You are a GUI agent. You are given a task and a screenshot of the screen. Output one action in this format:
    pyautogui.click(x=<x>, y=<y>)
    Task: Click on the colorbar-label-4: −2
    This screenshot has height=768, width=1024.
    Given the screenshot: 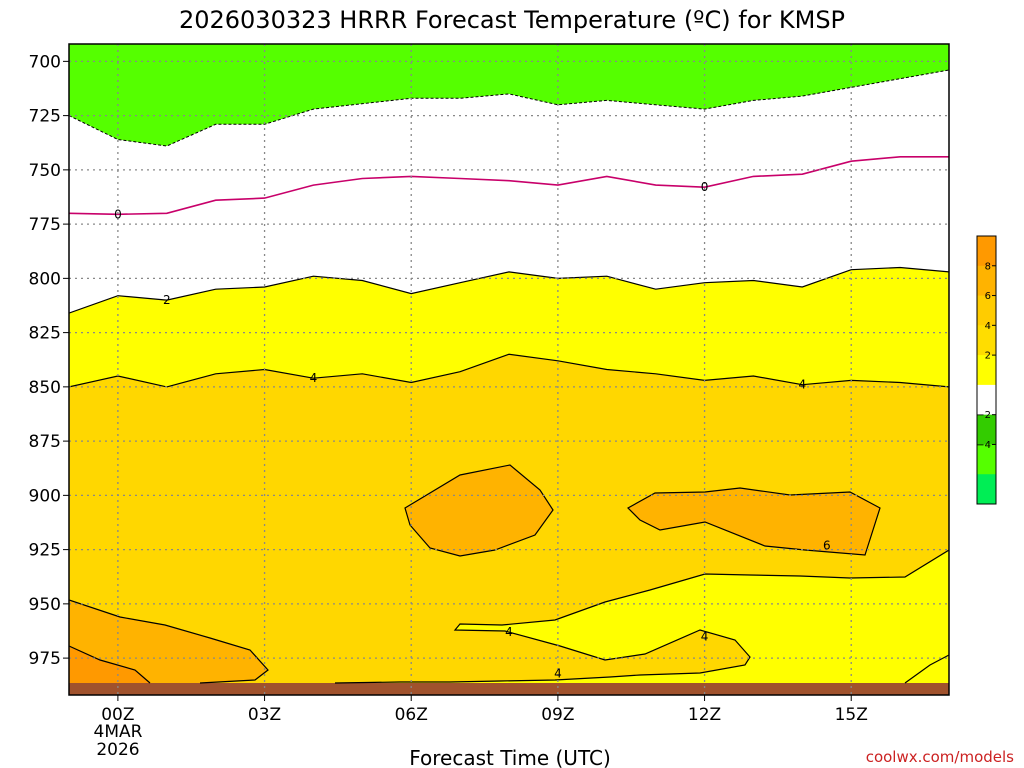 What is the action you would take?
    pyautogui.click(x=983, y=415)
    